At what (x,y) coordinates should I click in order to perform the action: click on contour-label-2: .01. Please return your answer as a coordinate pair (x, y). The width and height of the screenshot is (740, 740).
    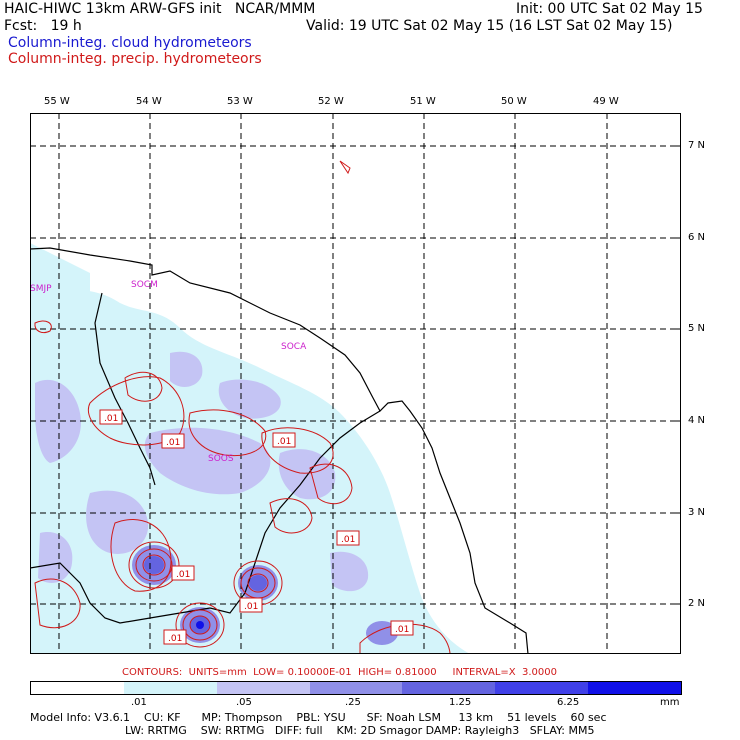
    Looking at the image, I should click on (173, 441).